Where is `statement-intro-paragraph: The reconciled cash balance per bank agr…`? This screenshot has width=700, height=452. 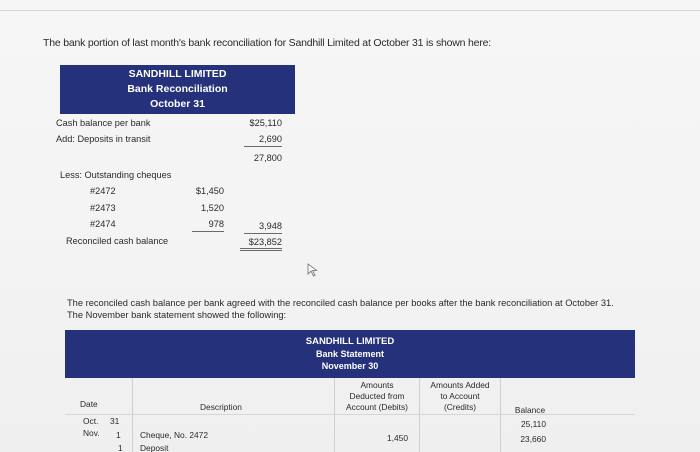 statement-intro-paragraph: The reconciled cash balance per bank agr… is located at coordinates (340, 309).